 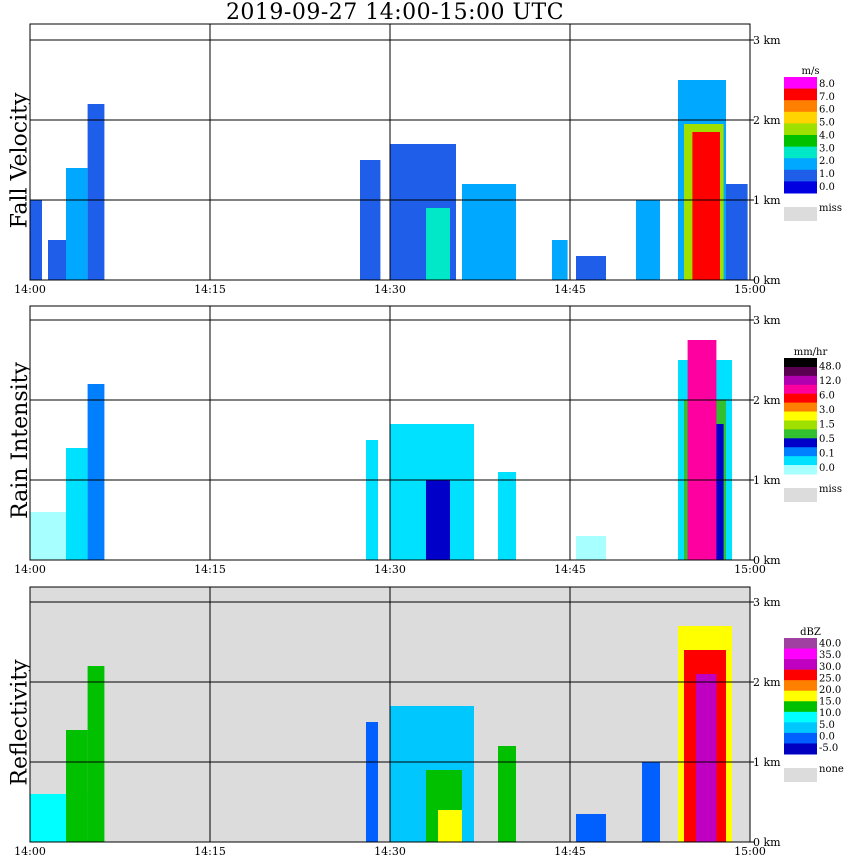 What do you see at coordinates (767, 560) in the screenshot?
I see `rain-intensity-ytick-label: 0 km` at bounding box center [767, 560].